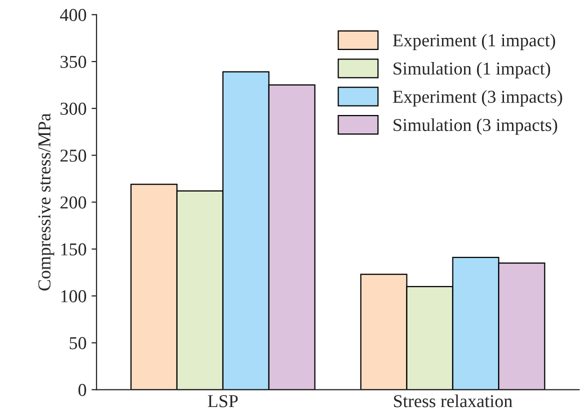 The width and height of the screenshot is (585, 419). What do you see at coordinates (472, 70) in the screenshot?
I see `legend-label: Simulation (1 impact)` at bounding box center [472, 70].